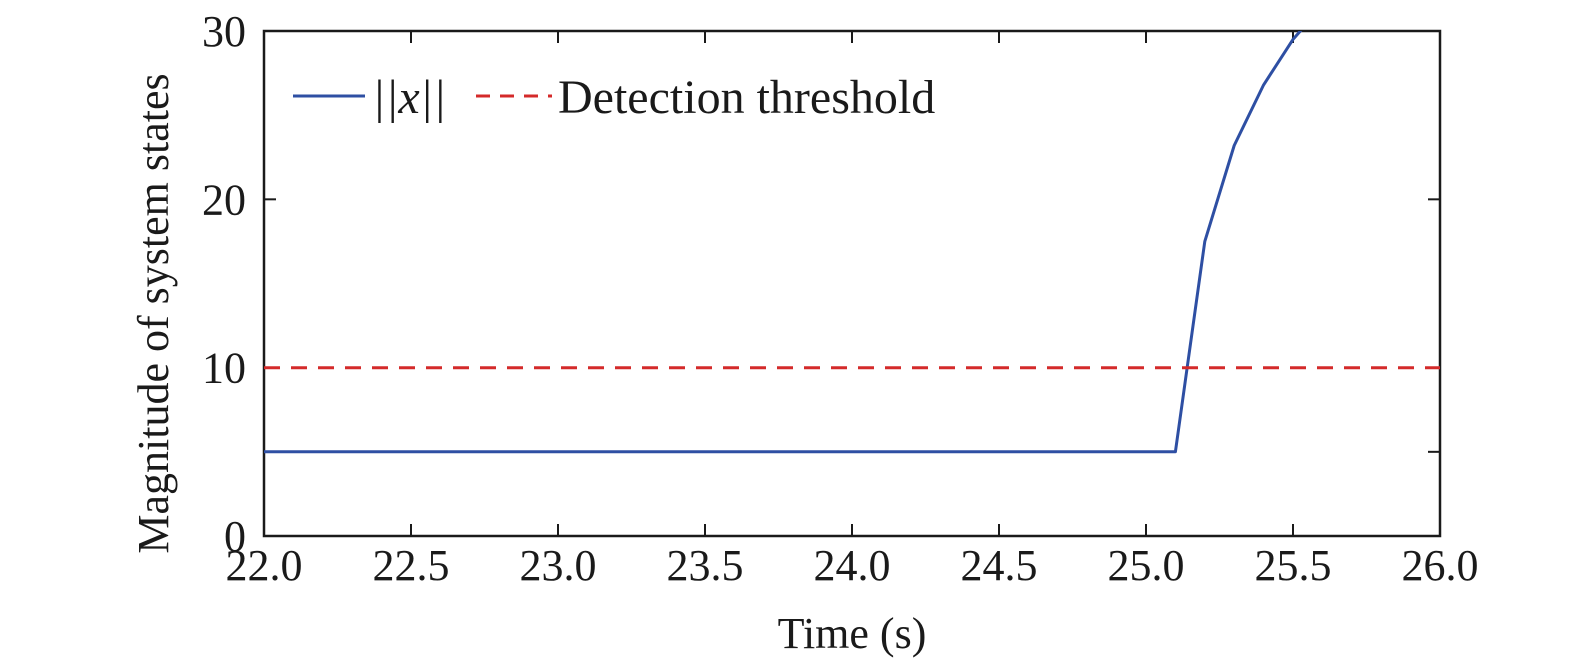  I want to click on x-tick-label: 26.0, so click(1440, 565).